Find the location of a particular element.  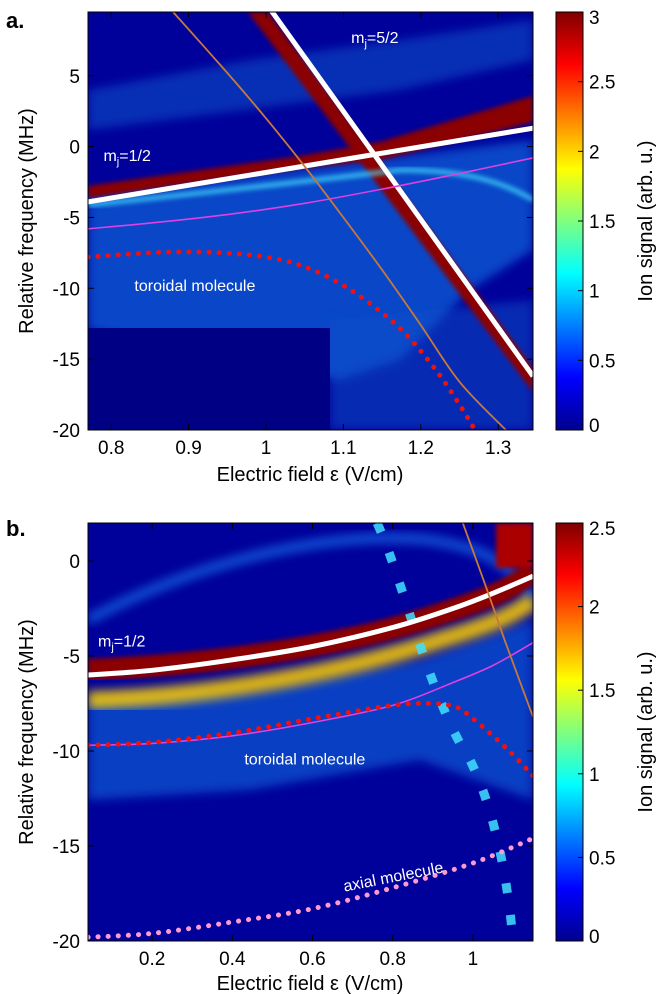

heatmap-b-yellow-band is located at coordinates (310, 650).